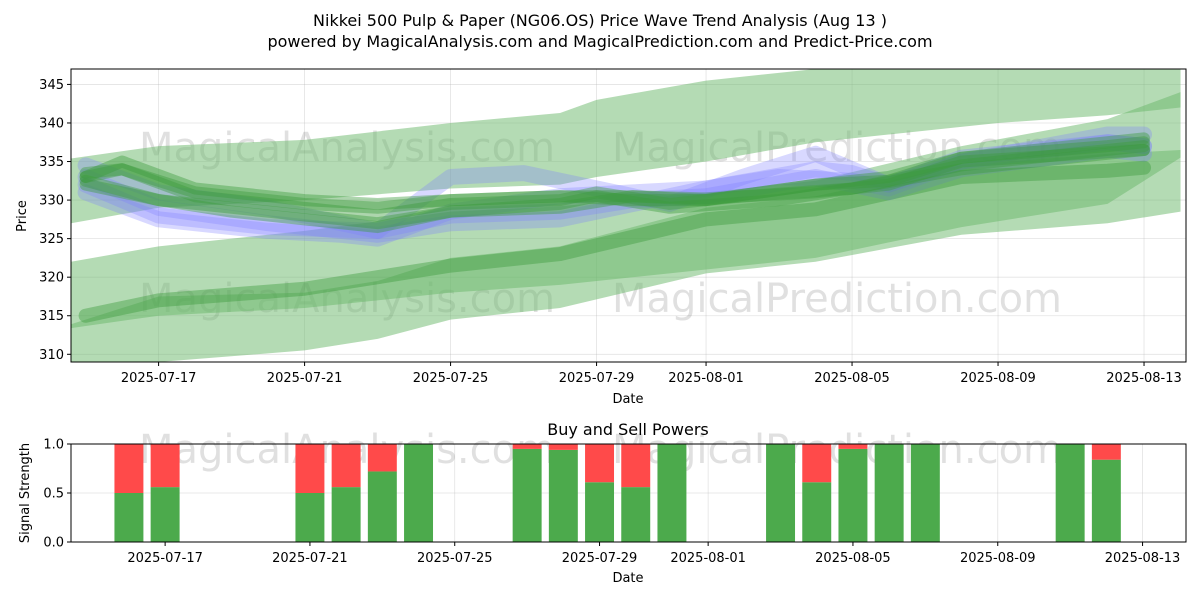  Describe the element at coordinates (617, 493) in the screenshot. I see `buy-sell-bars` at that location.